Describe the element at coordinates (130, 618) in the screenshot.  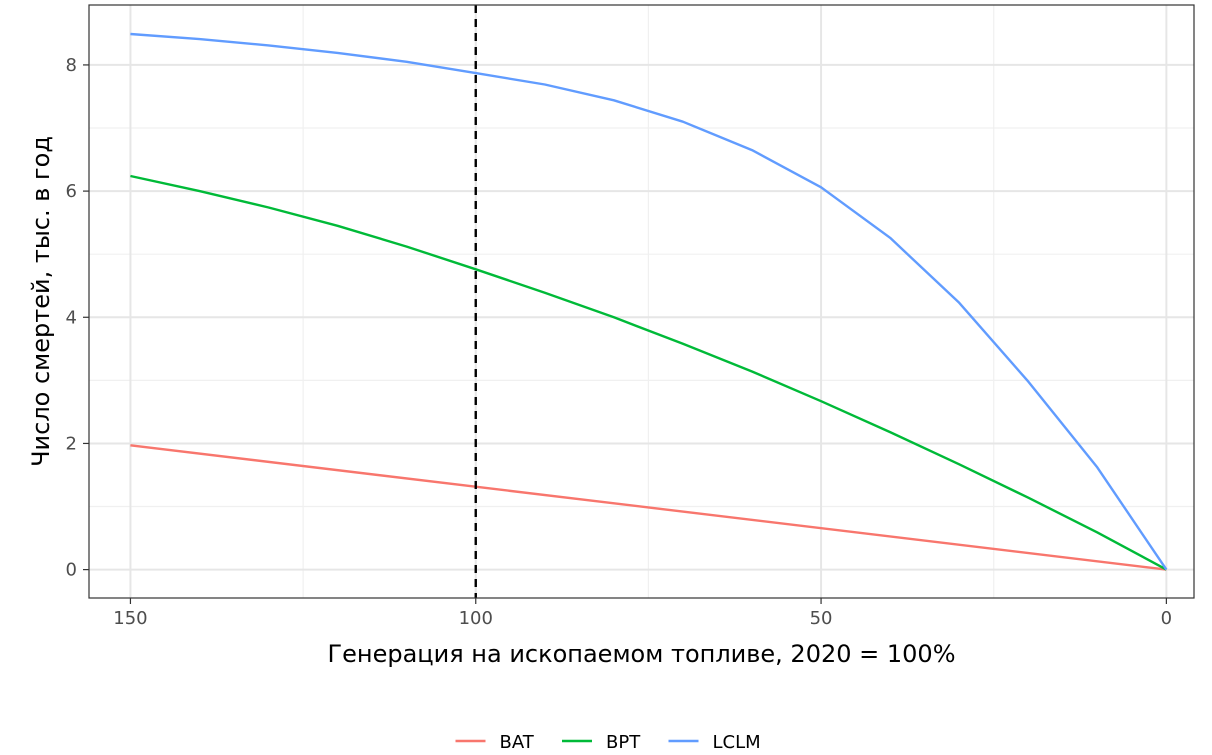
I see `x-tick-label: 150` at that location.